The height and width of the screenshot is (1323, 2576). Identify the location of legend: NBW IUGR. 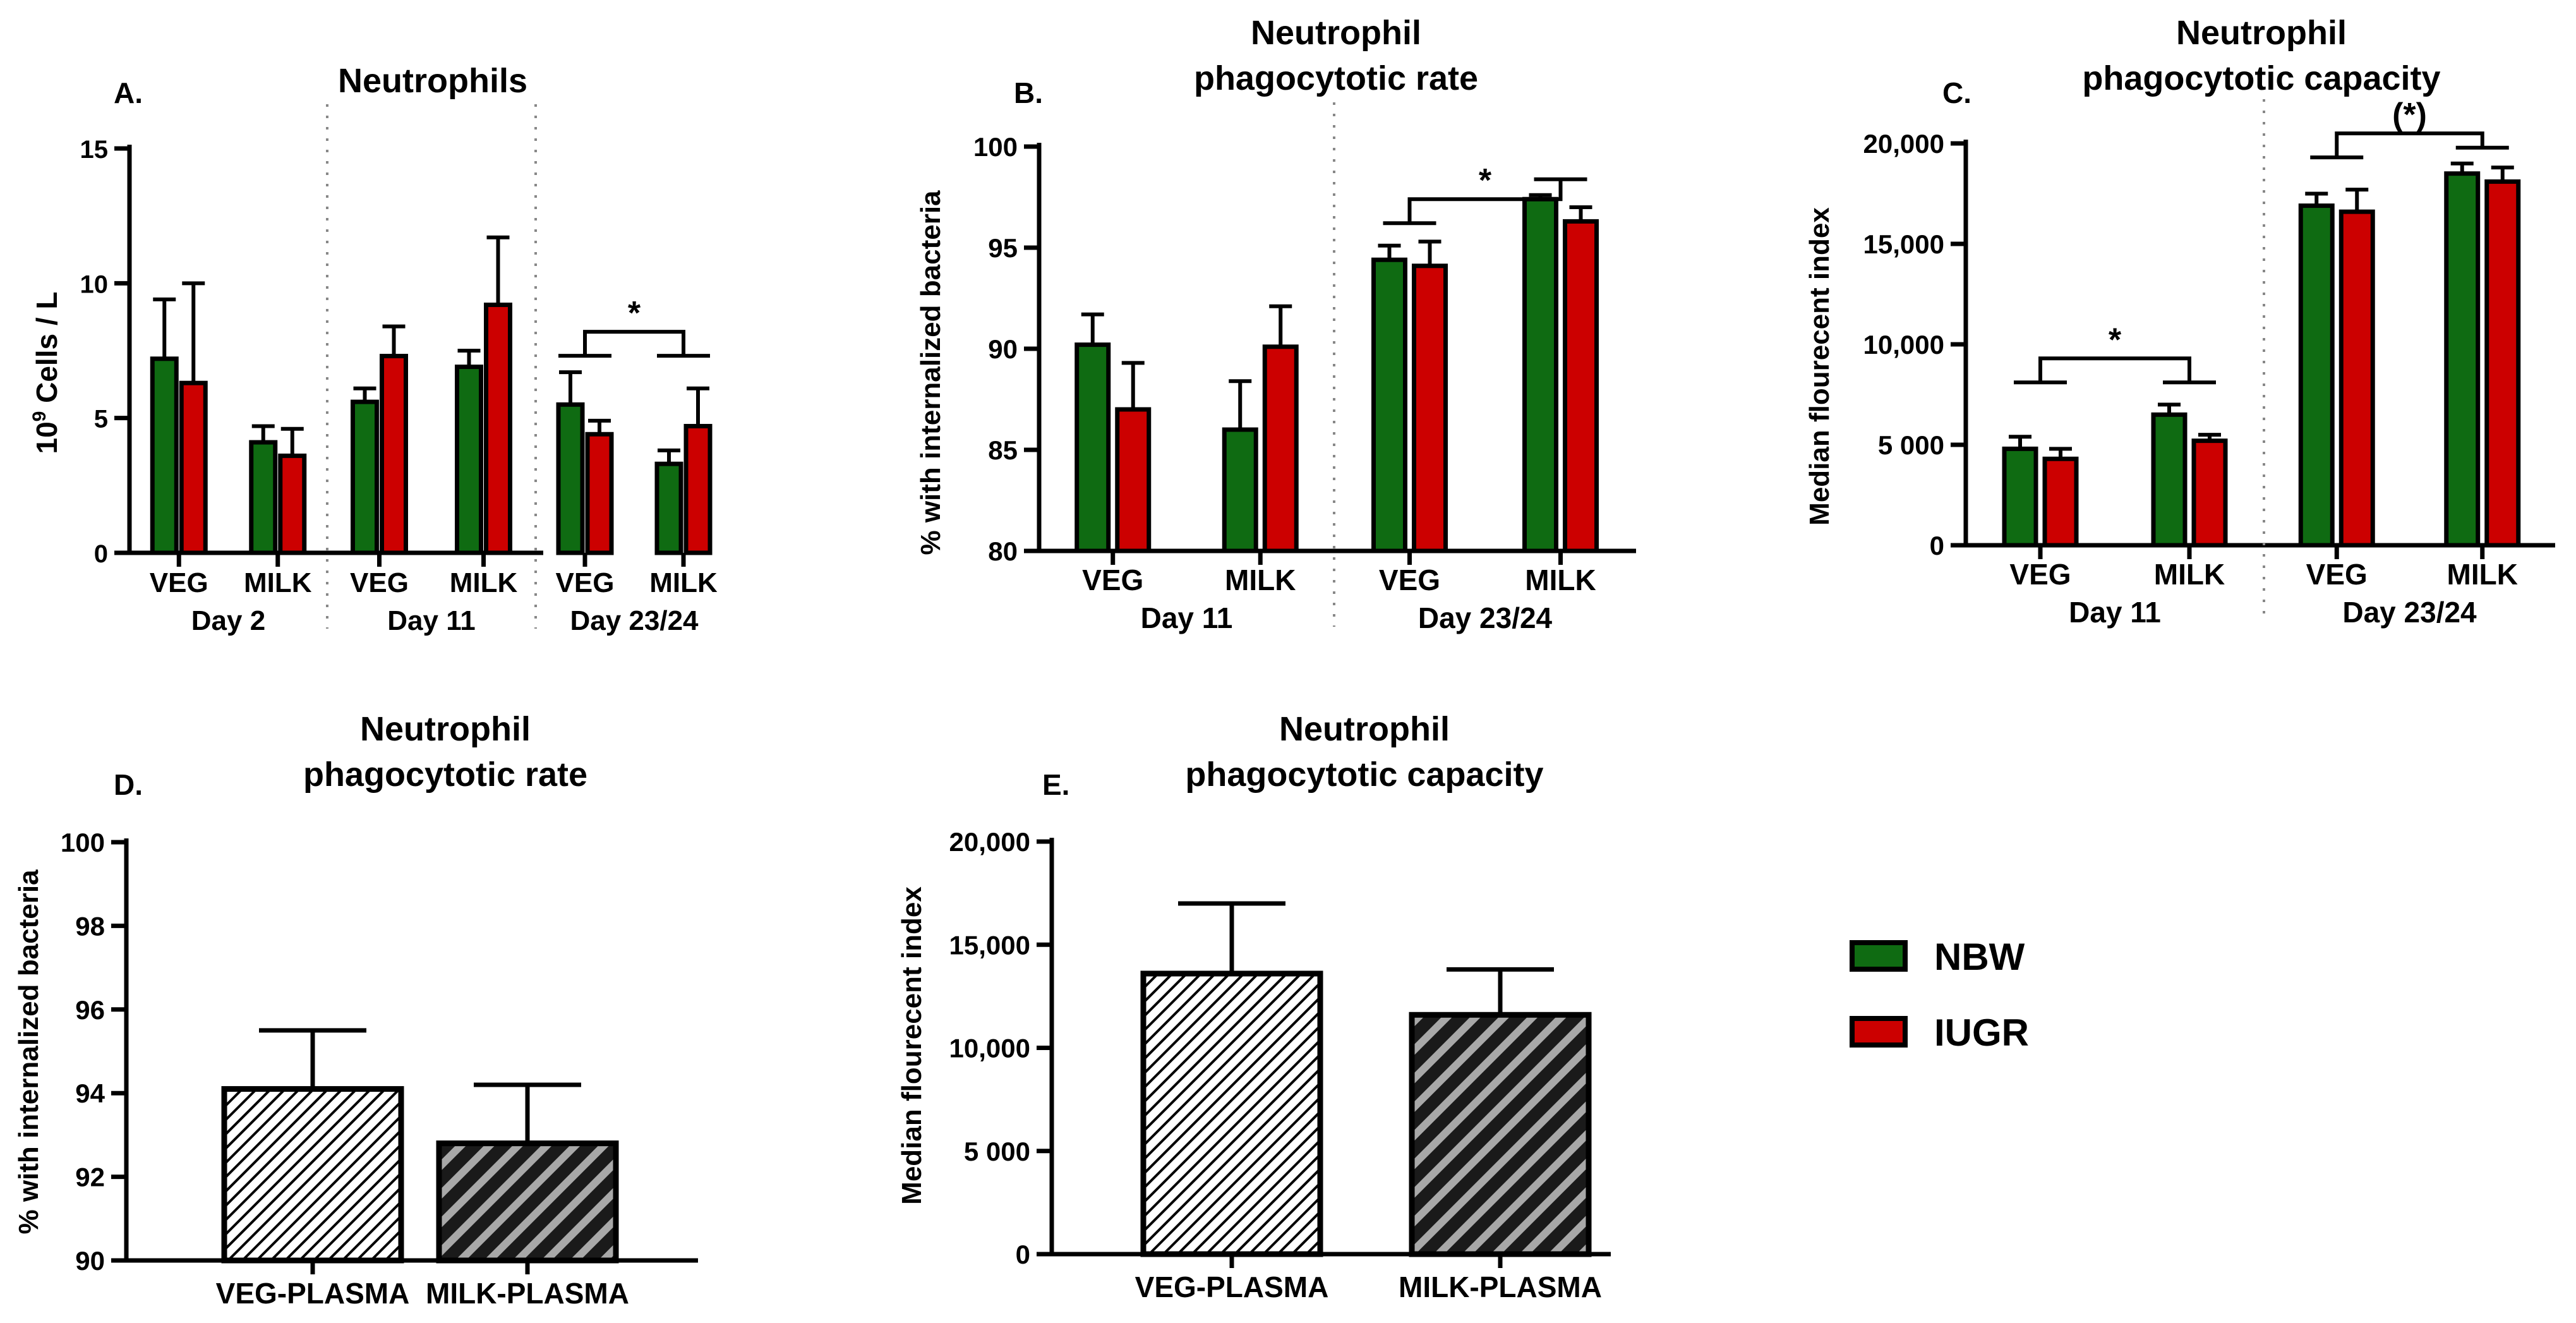
(1940, 995).